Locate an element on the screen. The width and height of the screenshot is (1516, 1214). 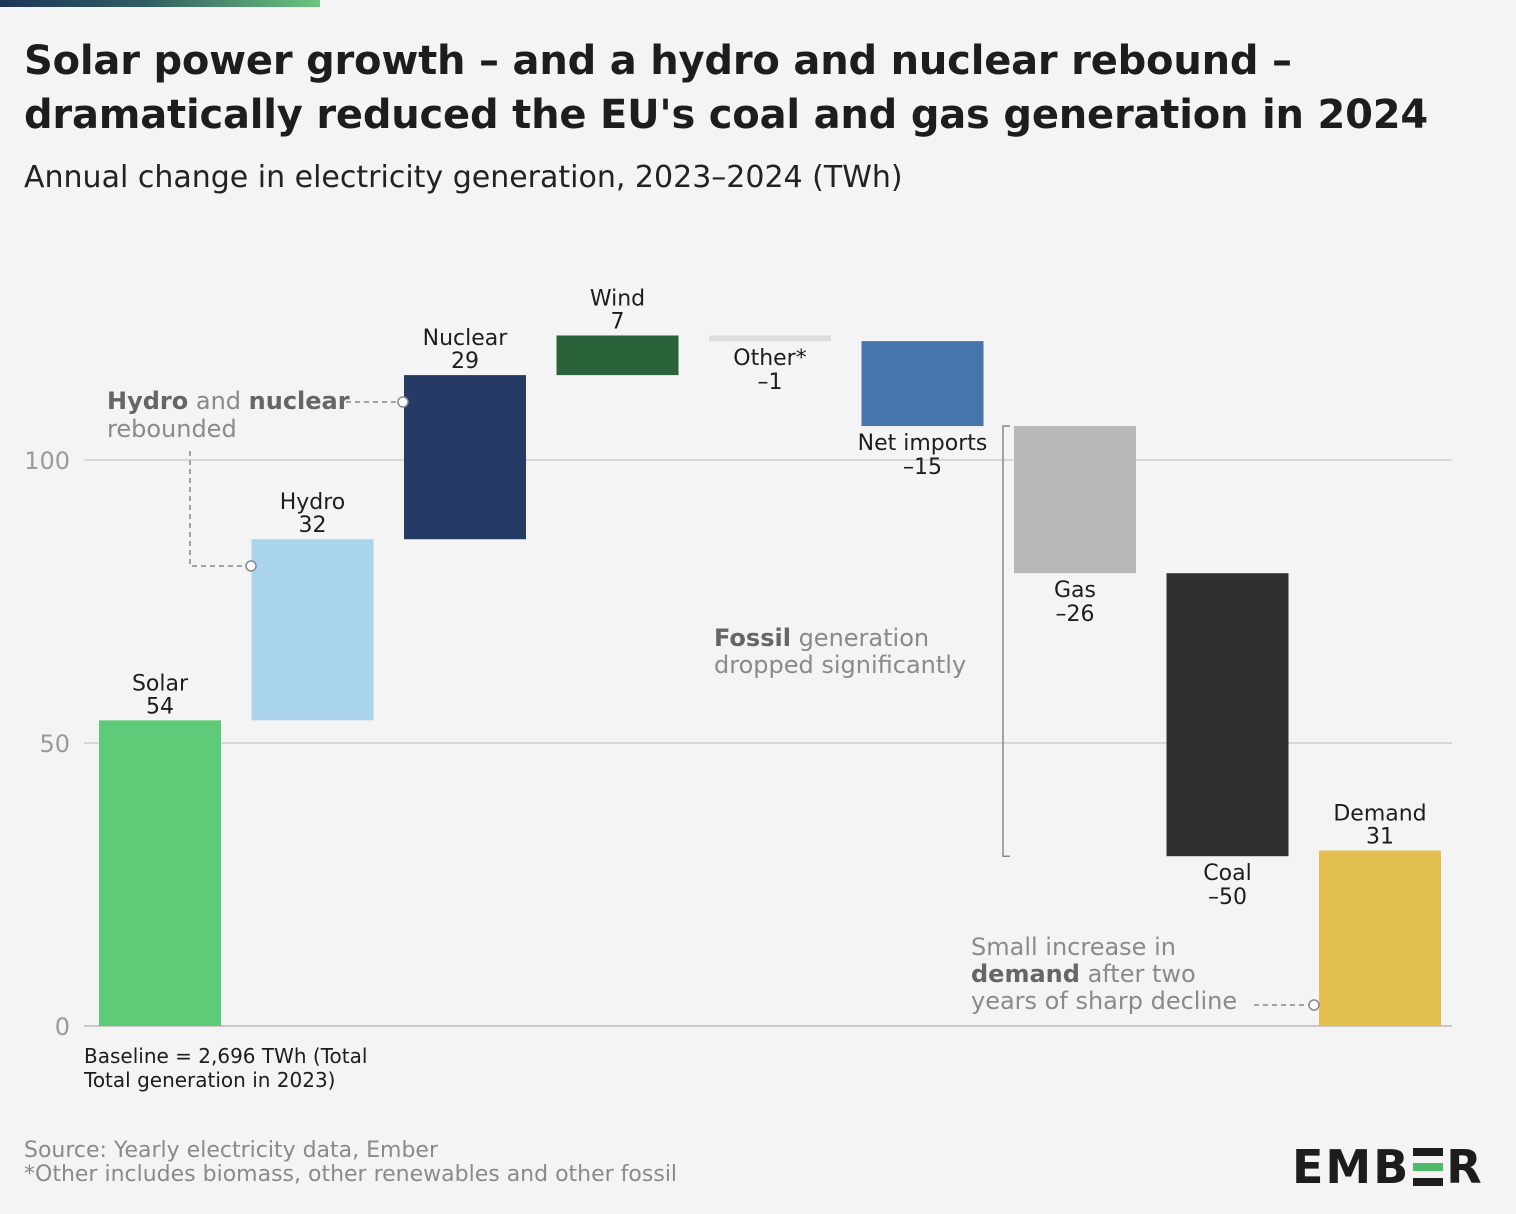
annotation-demand-line2-part-1: after two is located at coordinates (1138, 974).